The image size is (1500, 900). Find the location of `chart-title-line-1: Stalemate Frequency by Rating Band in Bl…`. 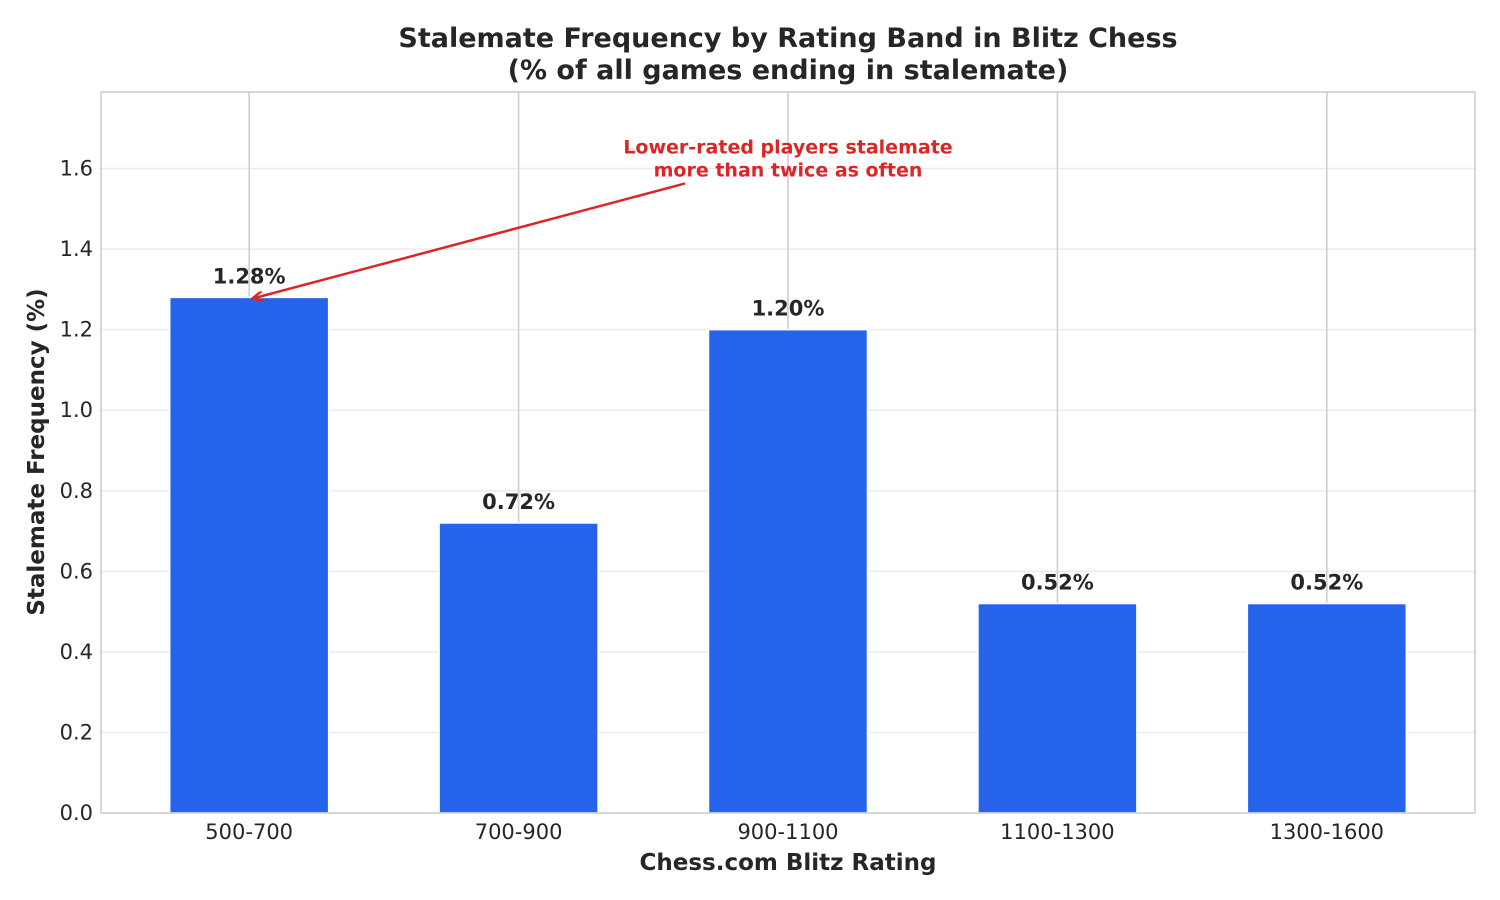

chart-title-line-1: Stalemate Frequency by Rating Band in Bl… is located at coordinates (787, 38).